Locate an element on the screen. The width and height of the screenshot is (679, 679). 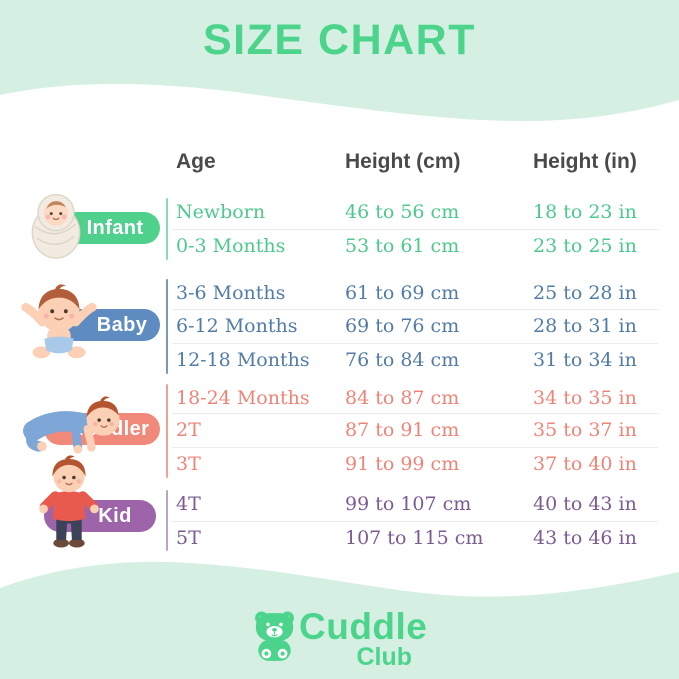
table-row: 0-3 Months 53 to 61 cm 23 to 25 in is located at coordinates (415, 245).